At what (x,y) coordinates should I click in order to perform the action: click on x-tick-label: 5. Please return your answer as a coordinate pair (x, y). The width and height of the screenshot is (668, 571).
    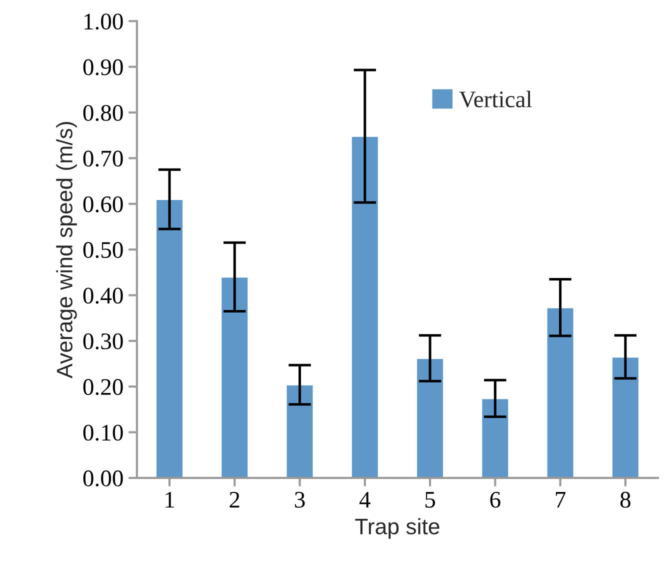
    Looking at the image, I should click on (430, 500).